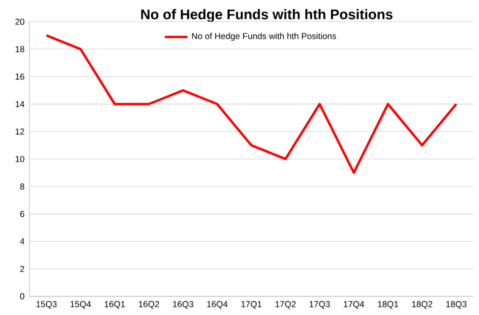  I want to click on chart-title: No of Hedge Funds with hth Positions, so click(266, 15).